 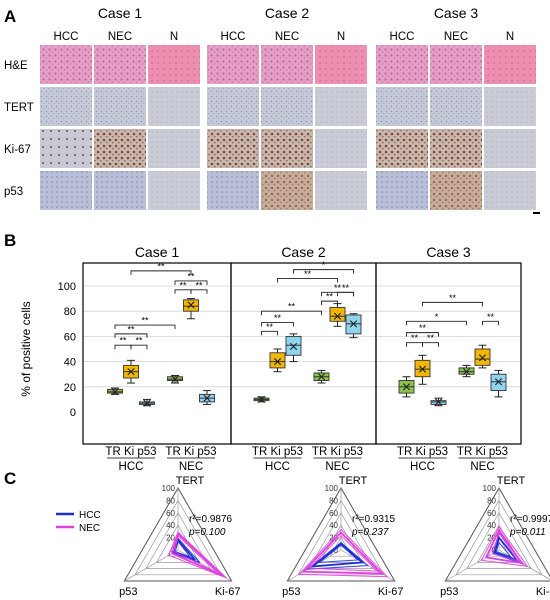 What do you see at coordinates (510, 37) in the screenshot?
I see `column-label-n: N` at bounding box center [510, 37].